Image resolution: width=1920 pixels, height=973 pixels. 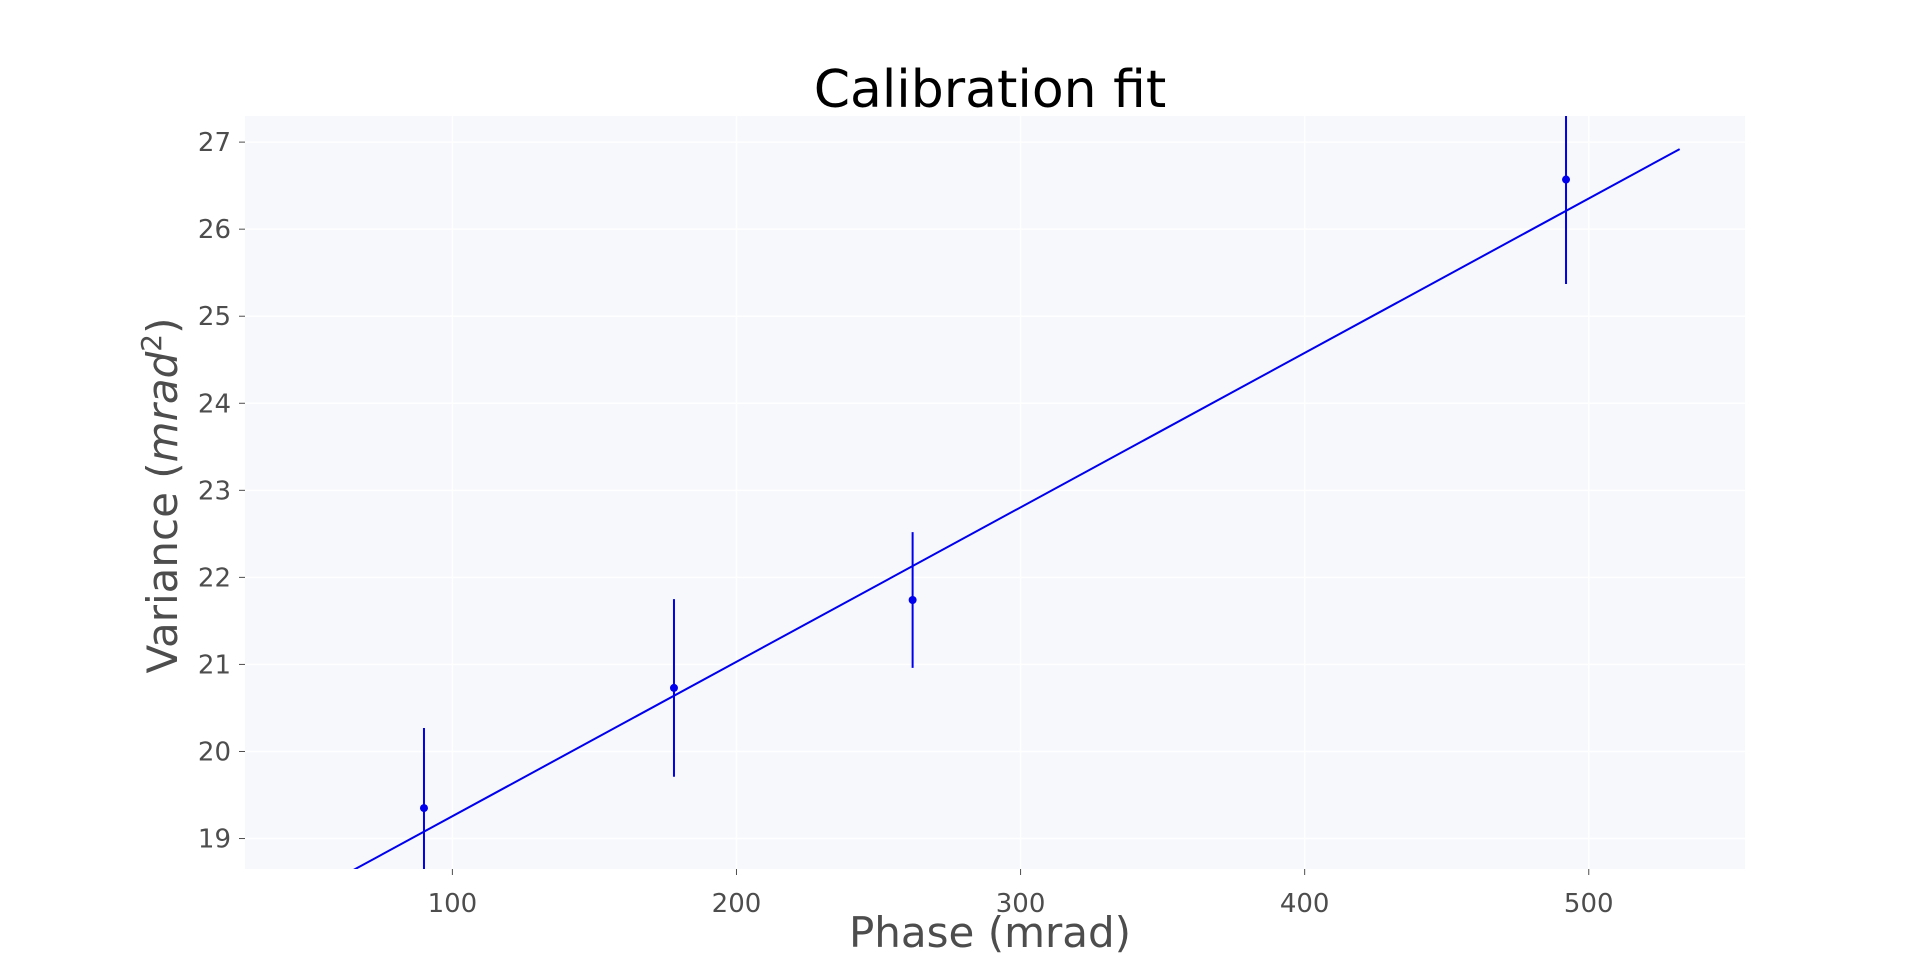 What do you see at coordinates (162, 567) in the screenshot?
I see `y-axis-title-main: Variance (` at bounding box center [162, 567].